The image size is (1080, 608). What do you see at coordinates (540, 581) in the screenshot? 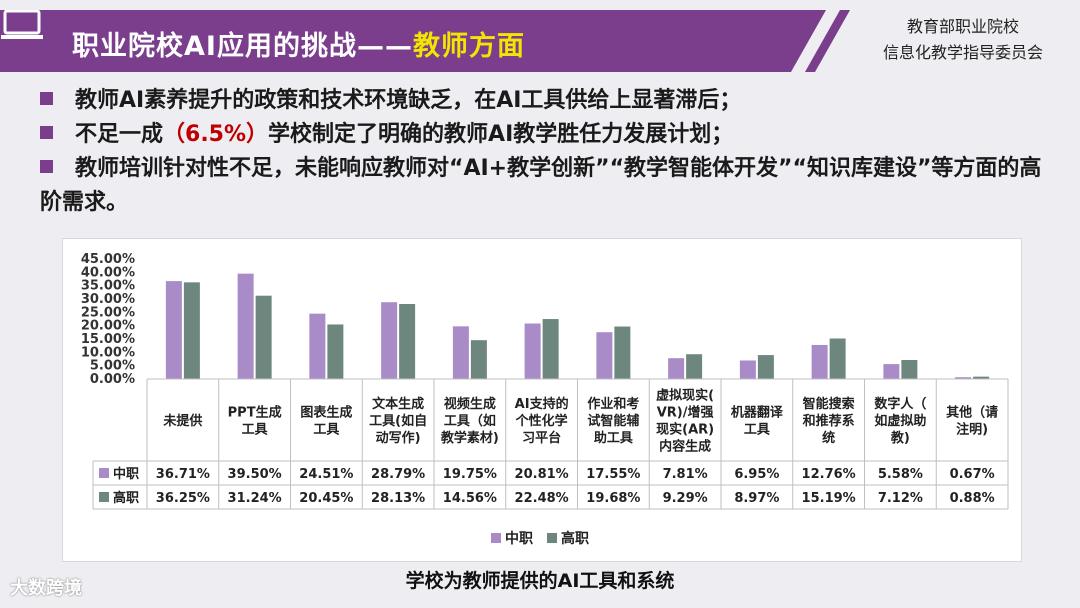
I see `chart-caption: 学校为教师提供的AI工具和系统` at bounding box center [540, 581].